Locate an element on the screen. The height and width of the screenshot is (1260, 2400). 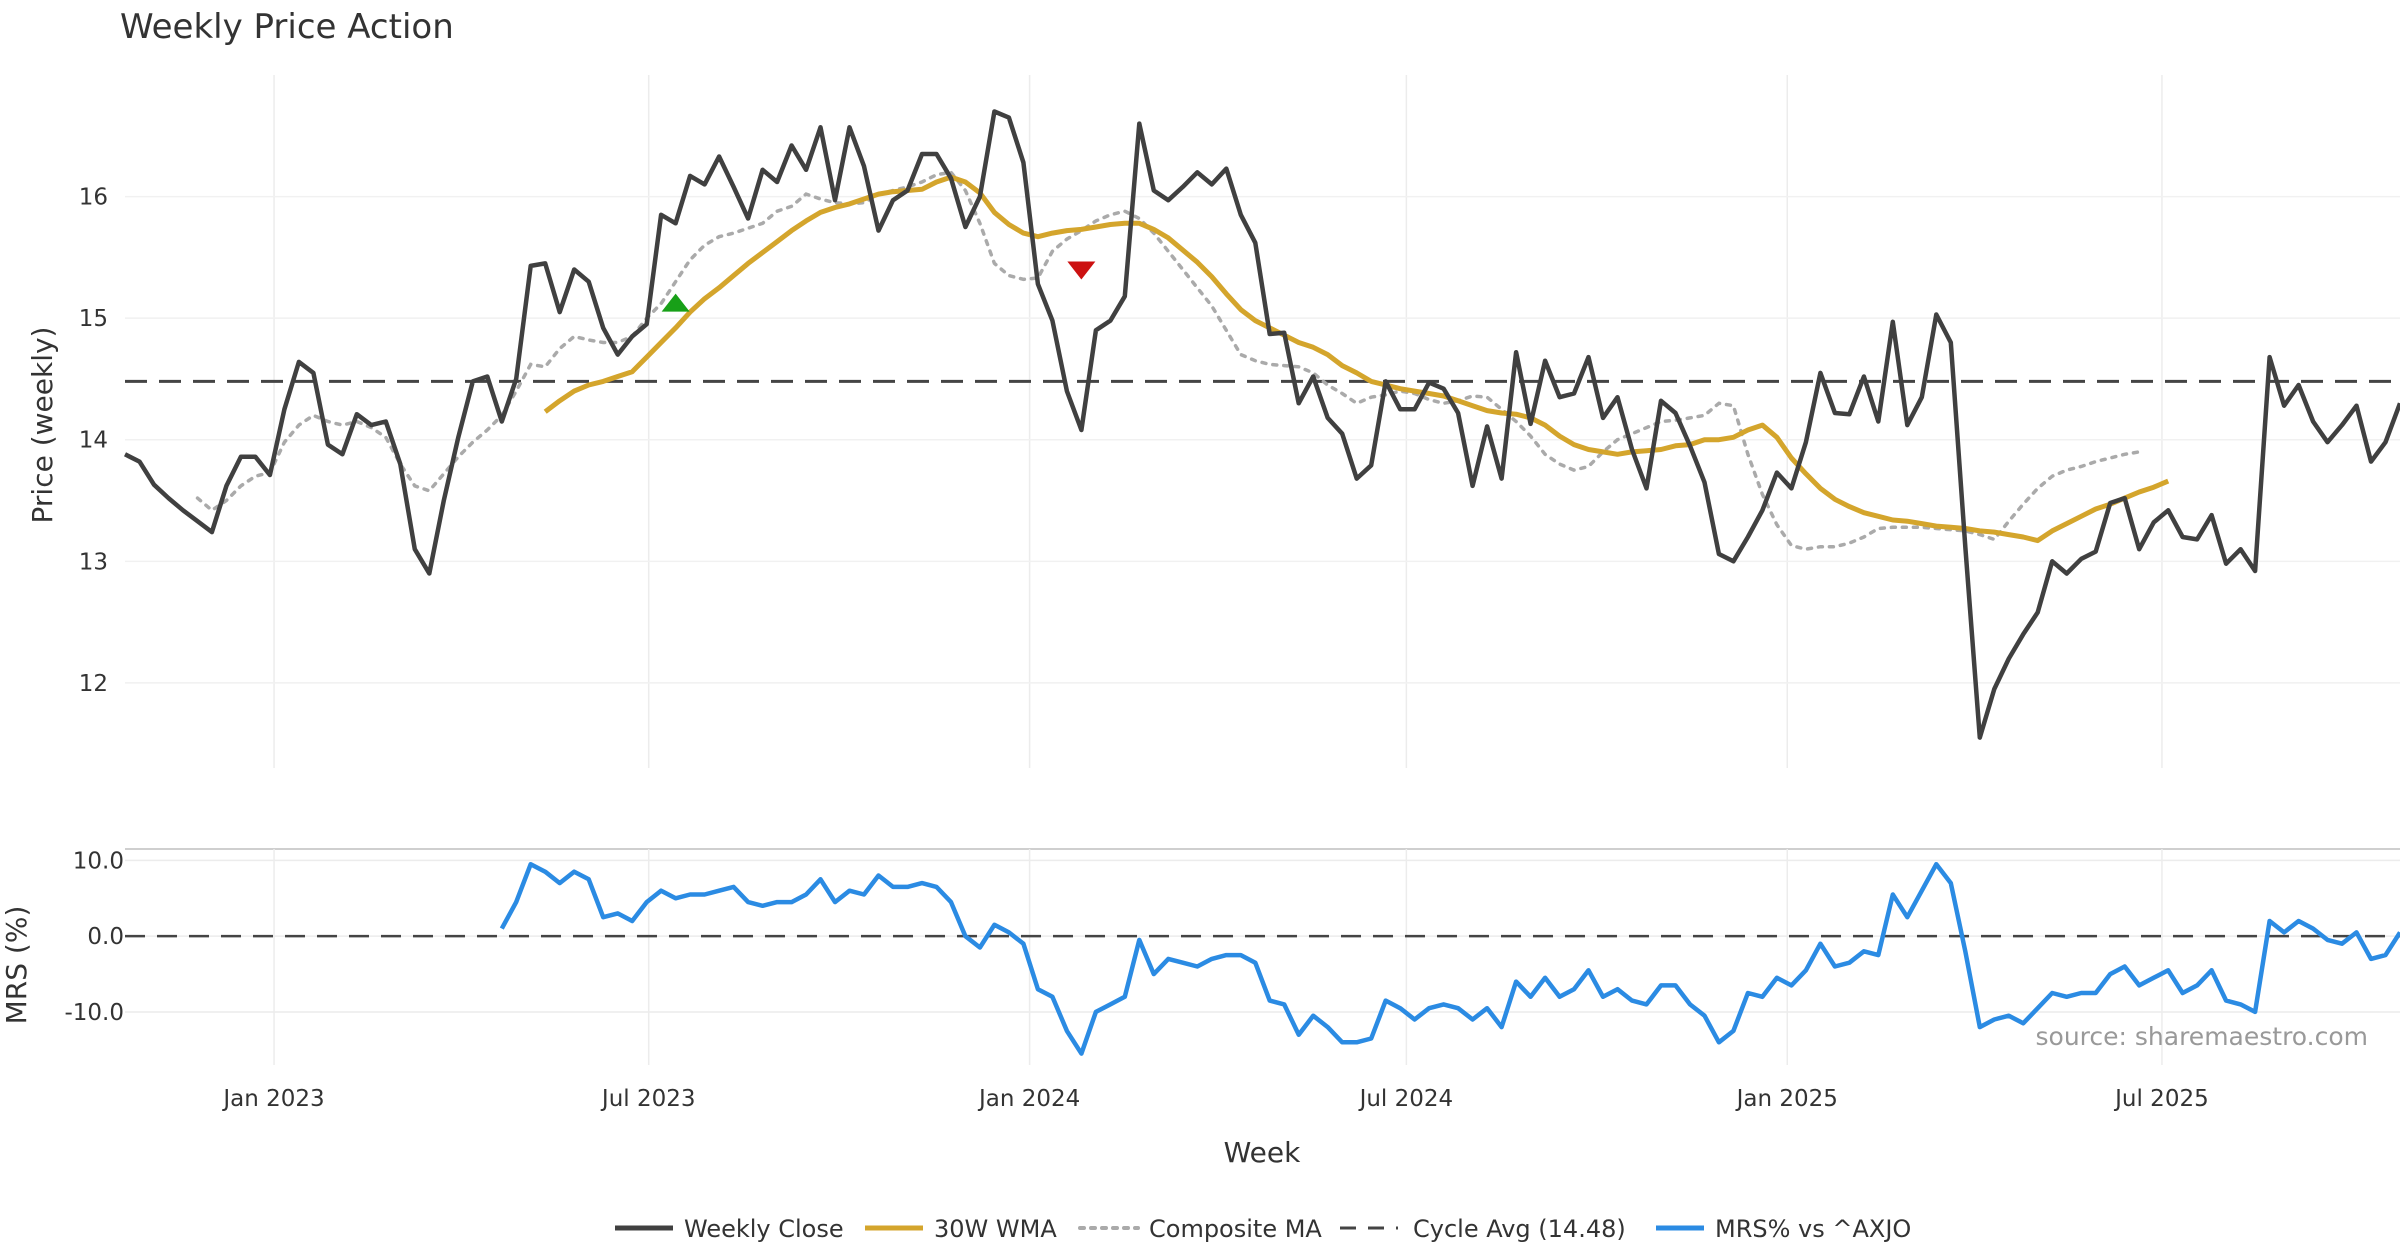
legend-label-cycle-avg: Cycle Avg (14.48) is located at coordinates (1519, 1229).